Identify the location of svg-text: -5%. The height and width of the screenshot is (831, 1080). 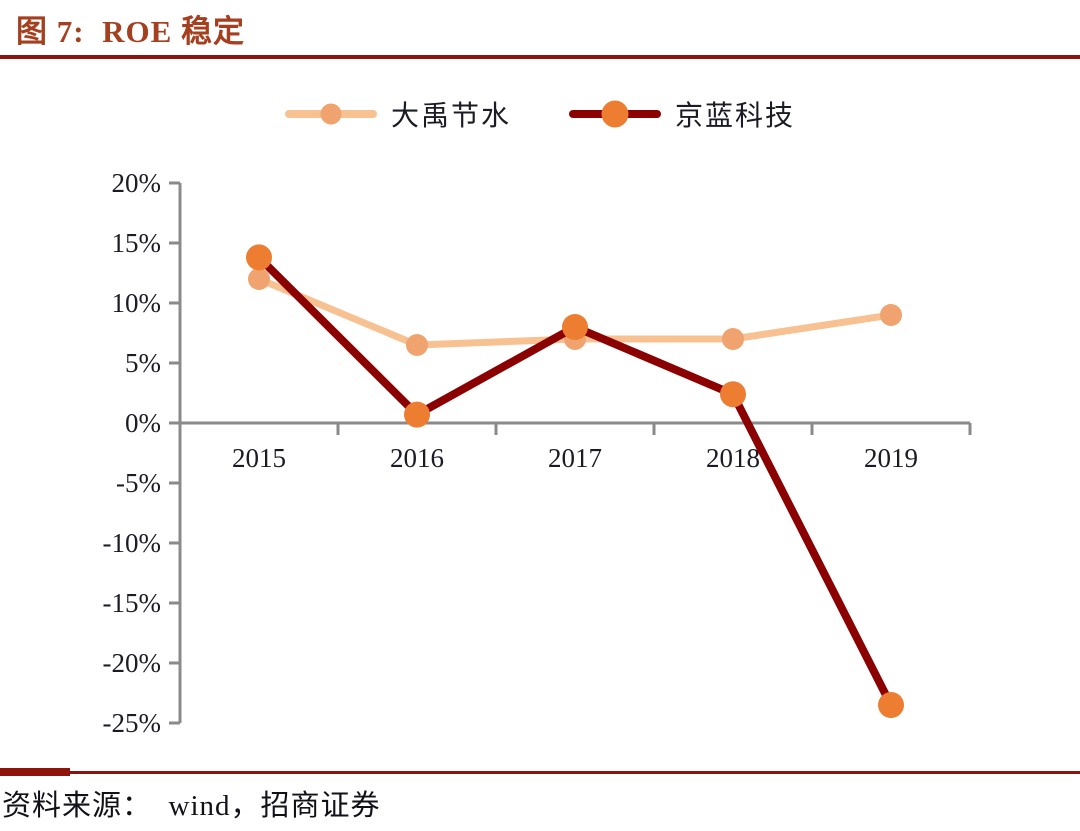
(138, 483).